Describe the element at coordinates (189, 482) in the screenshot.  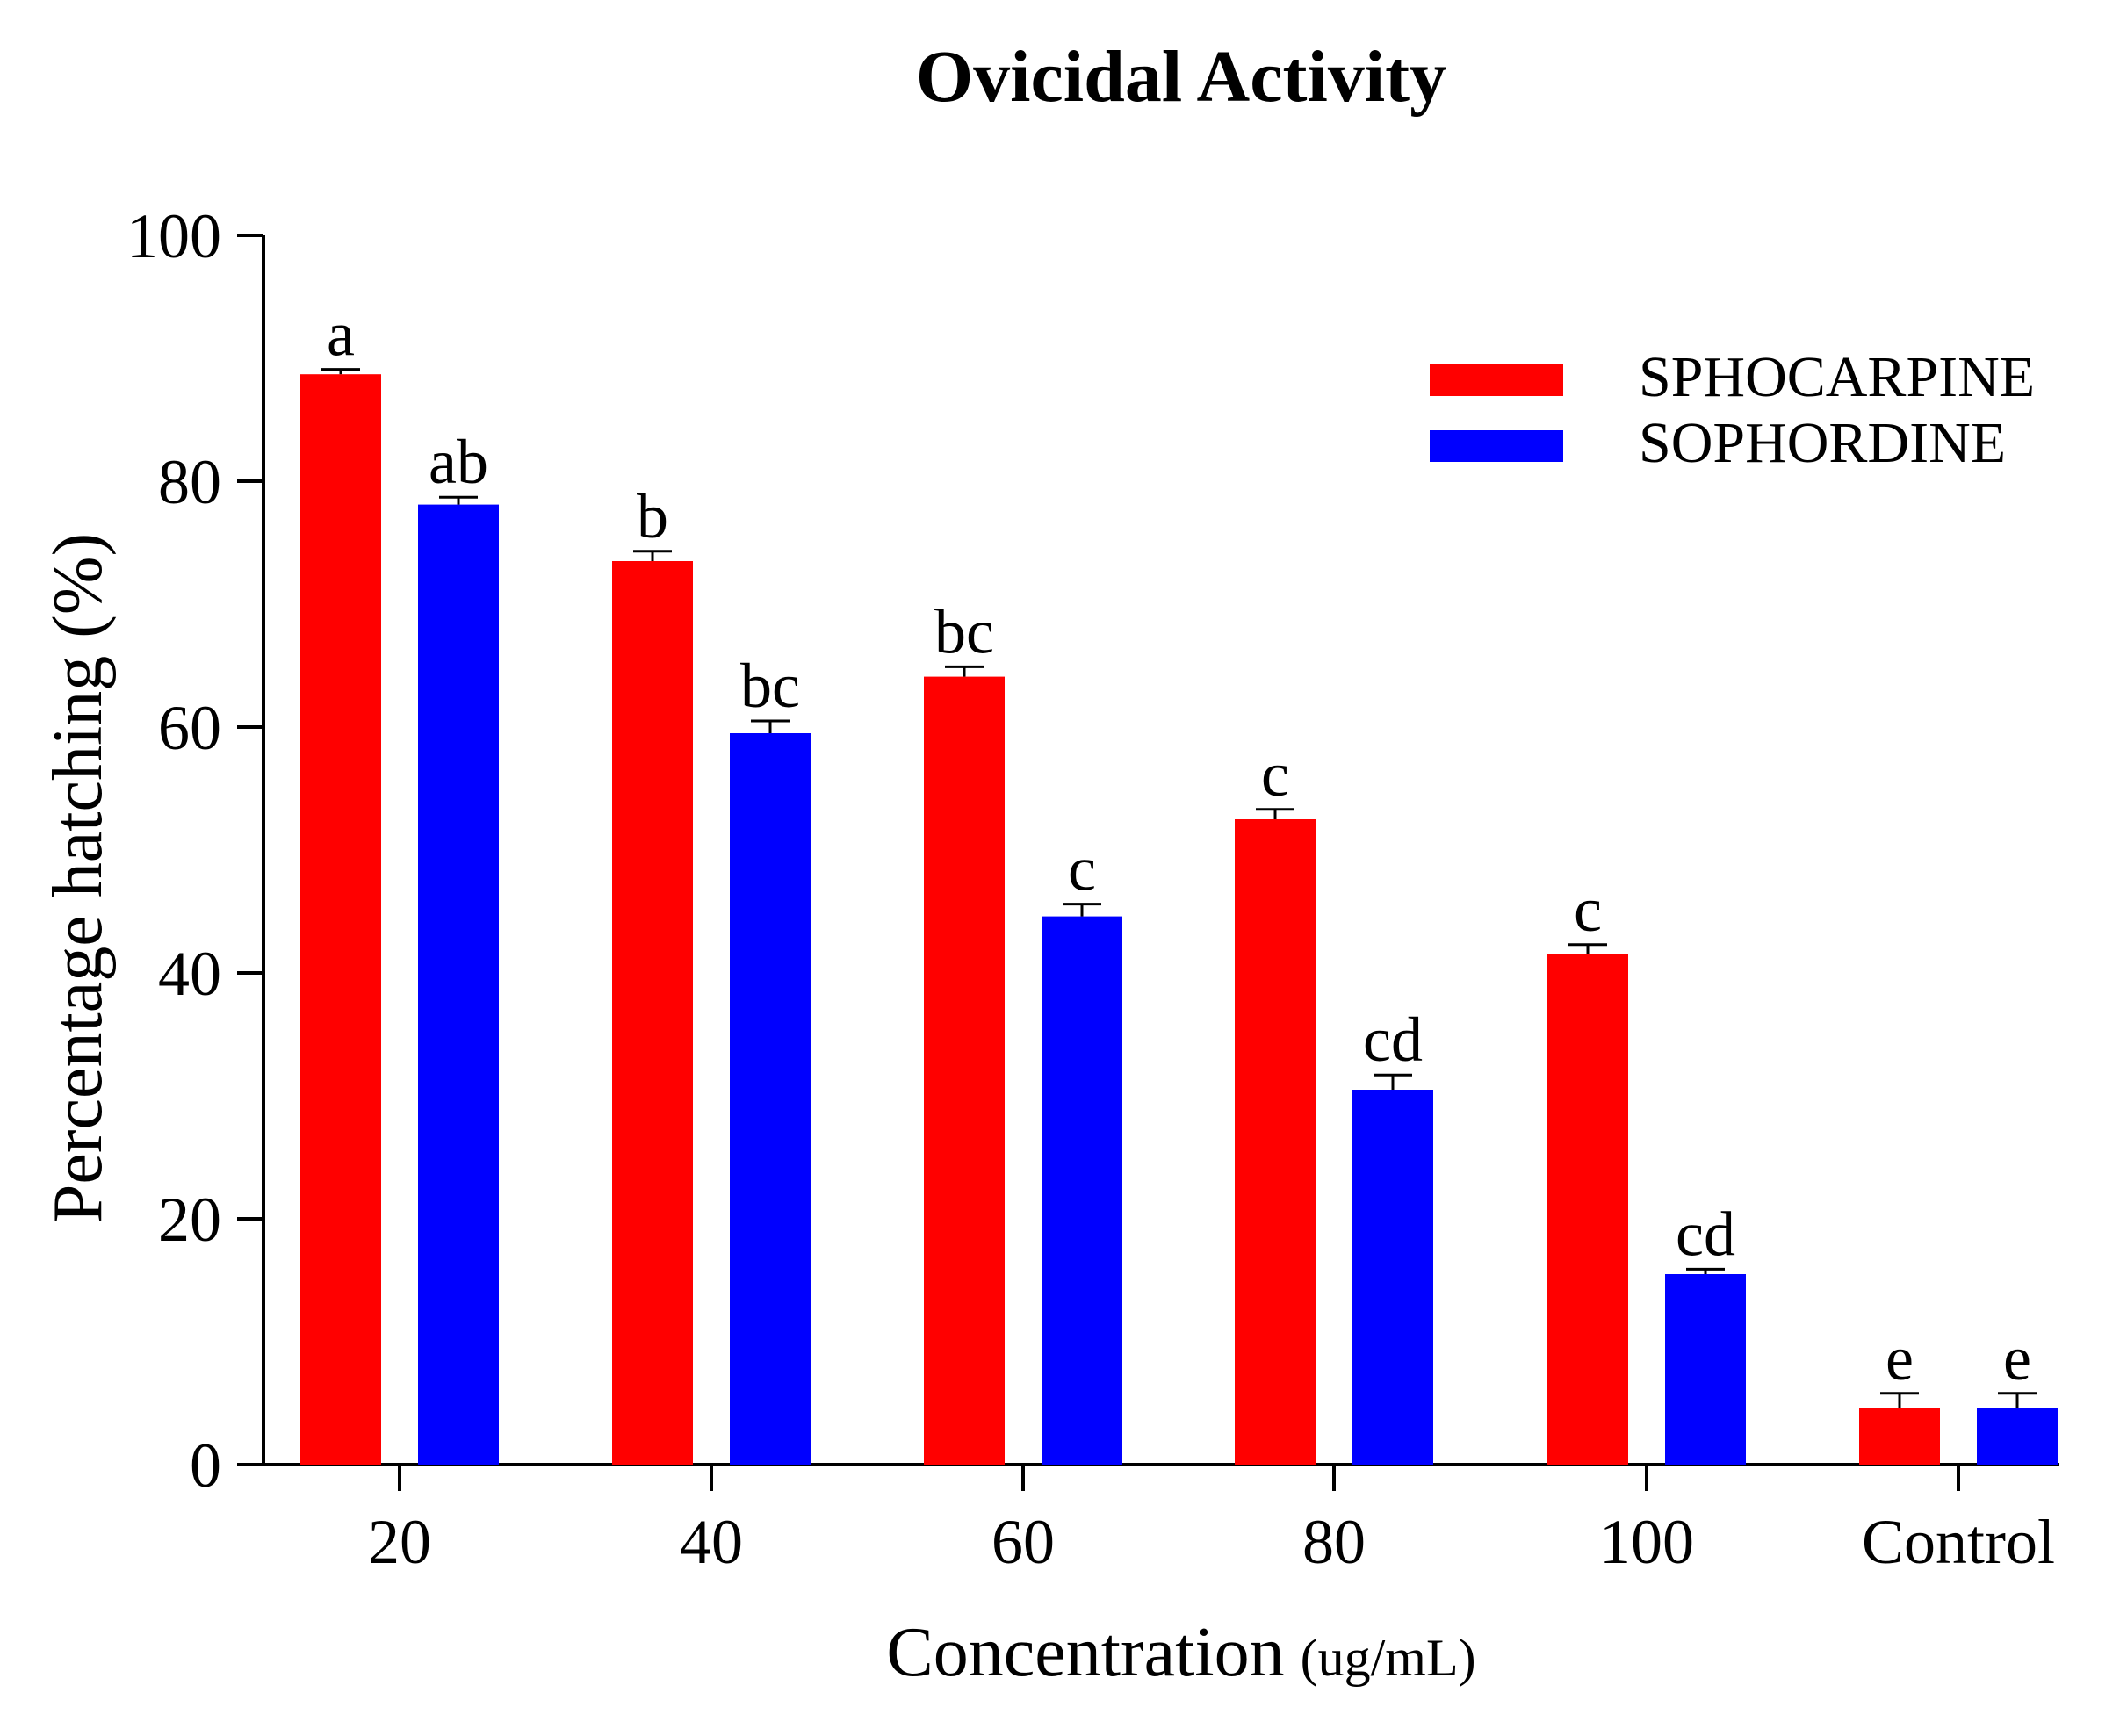
I see `y-tick-label-80: 80` at that location.